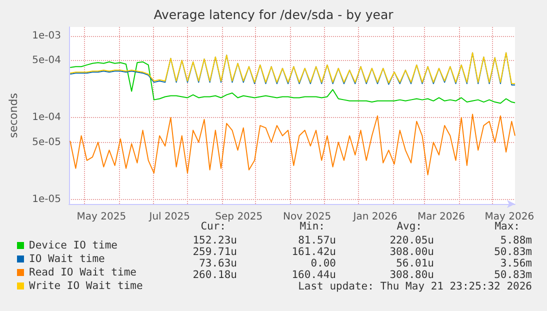 This screenshot has height=311, width=547. I want to click on y-axis-title: seconds, so click(13, 115).